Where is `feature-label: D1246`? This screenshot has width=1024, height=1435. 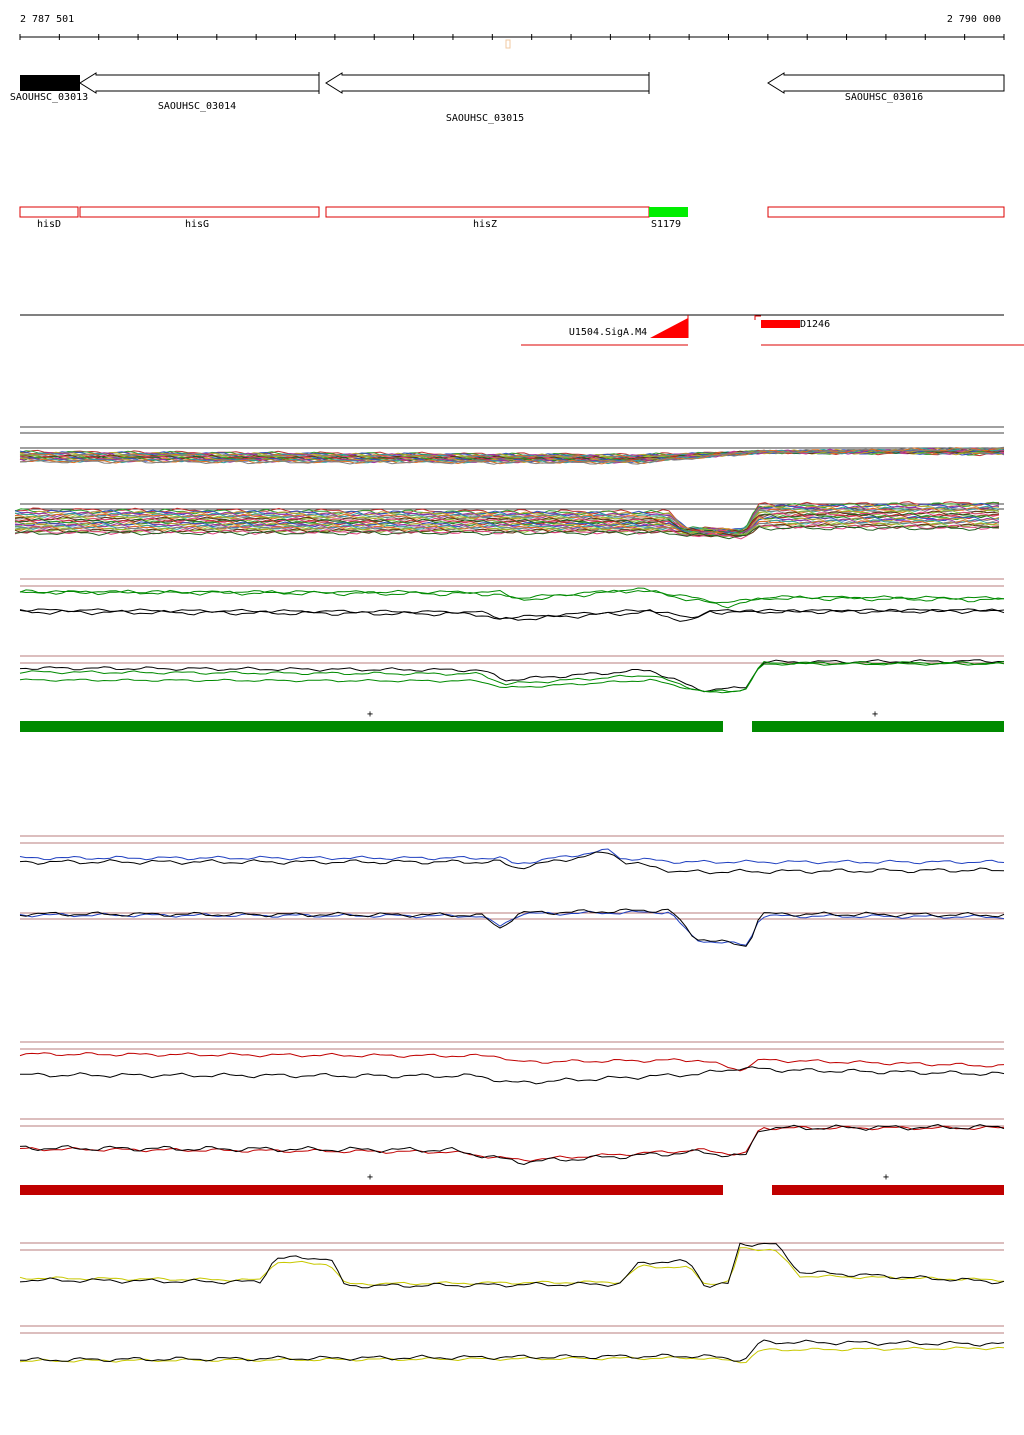
feature-label: D1246 is located at coordinates (815, 324).